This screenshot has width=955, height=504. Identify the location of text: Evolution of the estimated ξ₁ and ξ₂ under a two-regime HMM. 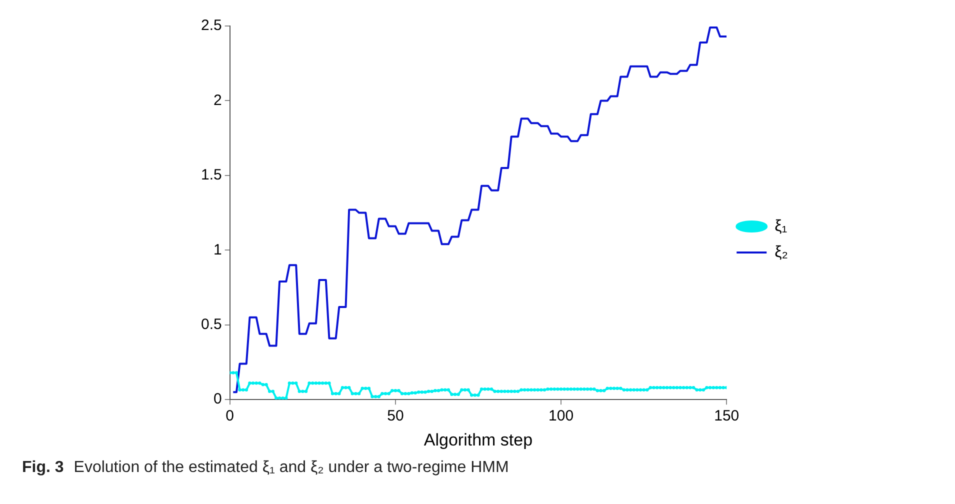
(291, 467).